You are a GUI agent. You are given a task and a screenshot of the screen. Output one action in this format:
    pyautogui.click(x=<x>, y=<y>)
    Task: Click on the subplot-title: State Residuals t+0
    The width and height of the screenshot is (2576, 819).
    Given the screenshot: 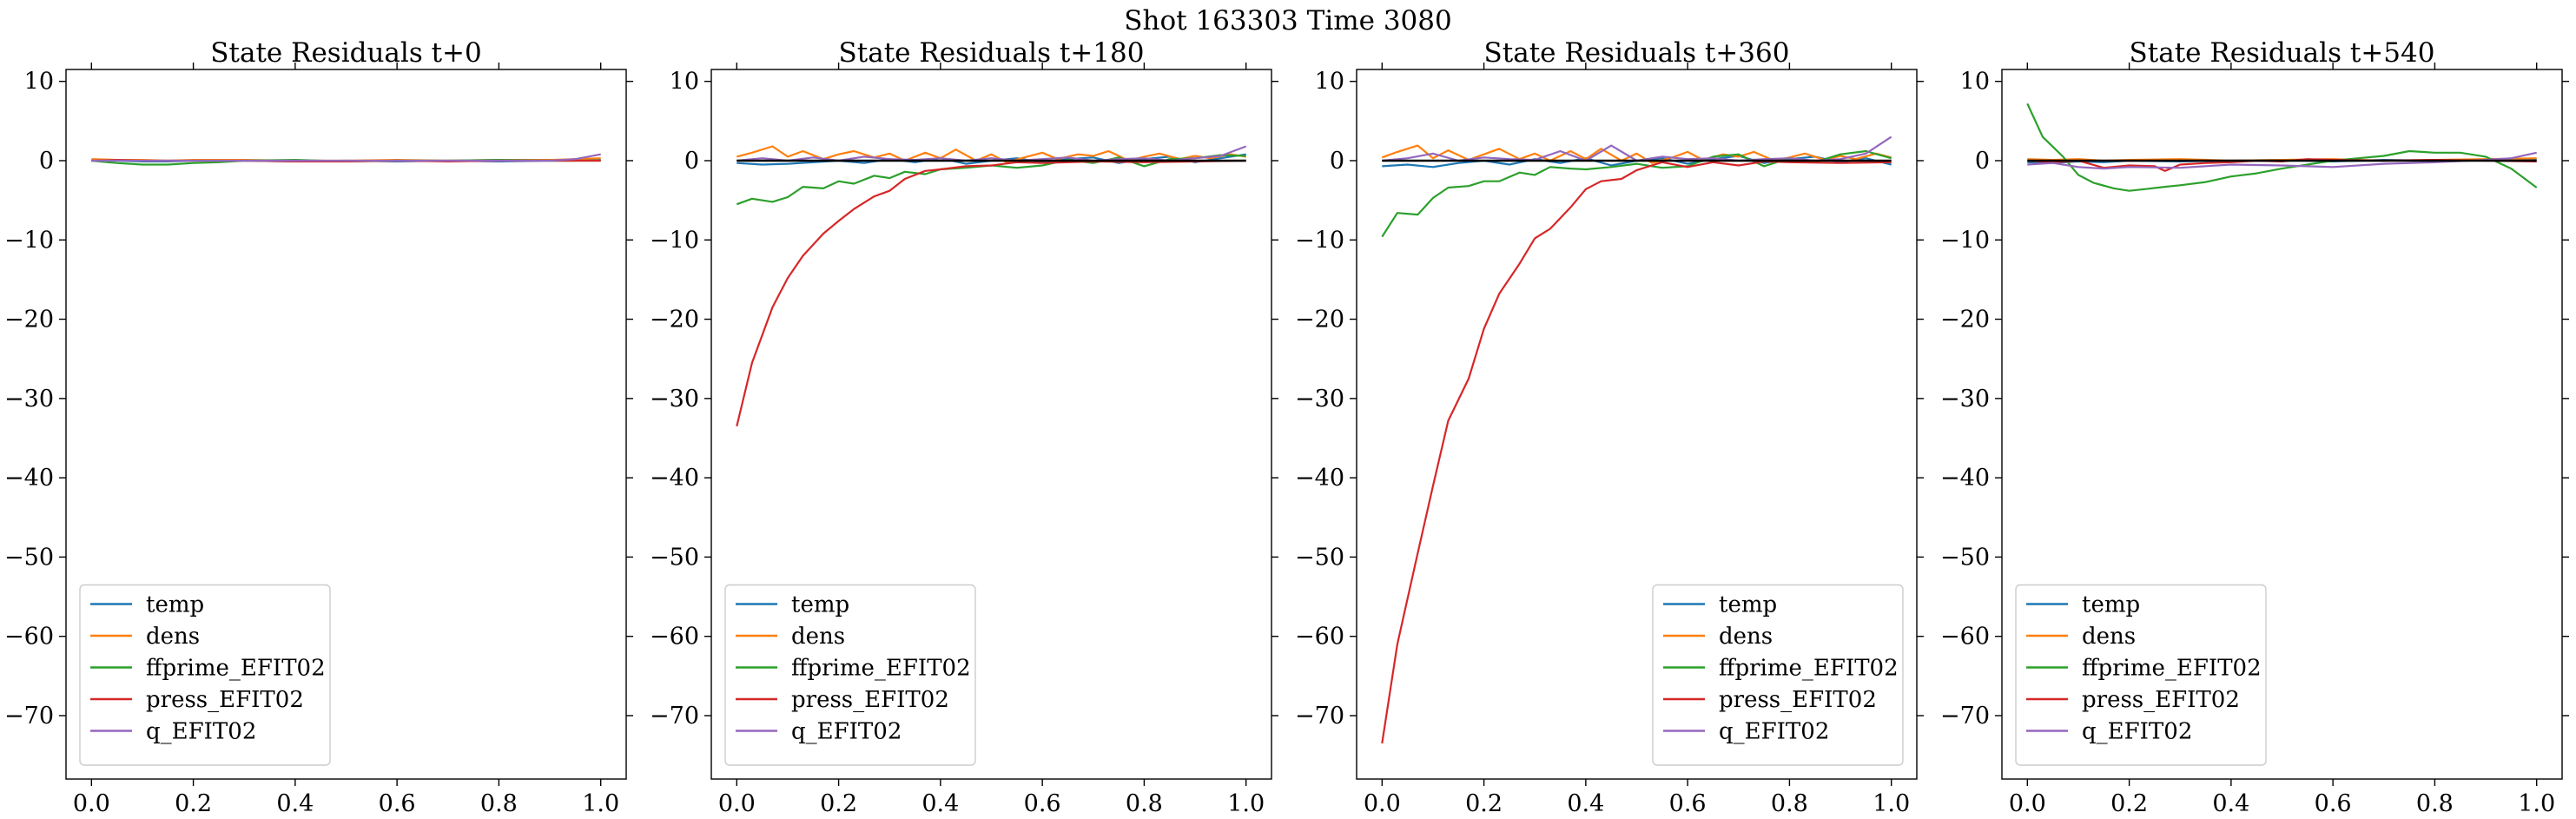 What is the action you would take?
    pyautogui.click(x=346, y=53)
    